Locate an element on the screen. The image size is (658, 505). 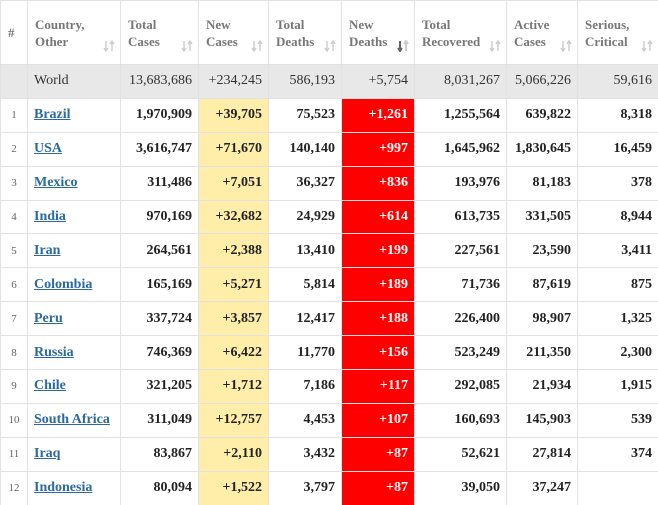
cell: 875 is located at coordinates (617, 285).